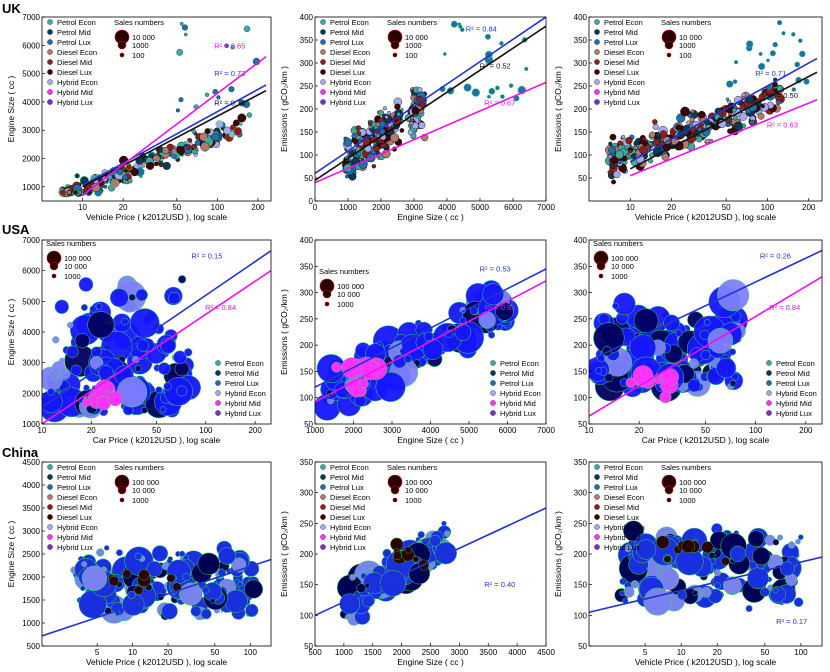 The image size is (830, 672). Describe the element at coordinates (229, 73) in the screenshot. I see `r2-label: R² = 0.73` at that location.